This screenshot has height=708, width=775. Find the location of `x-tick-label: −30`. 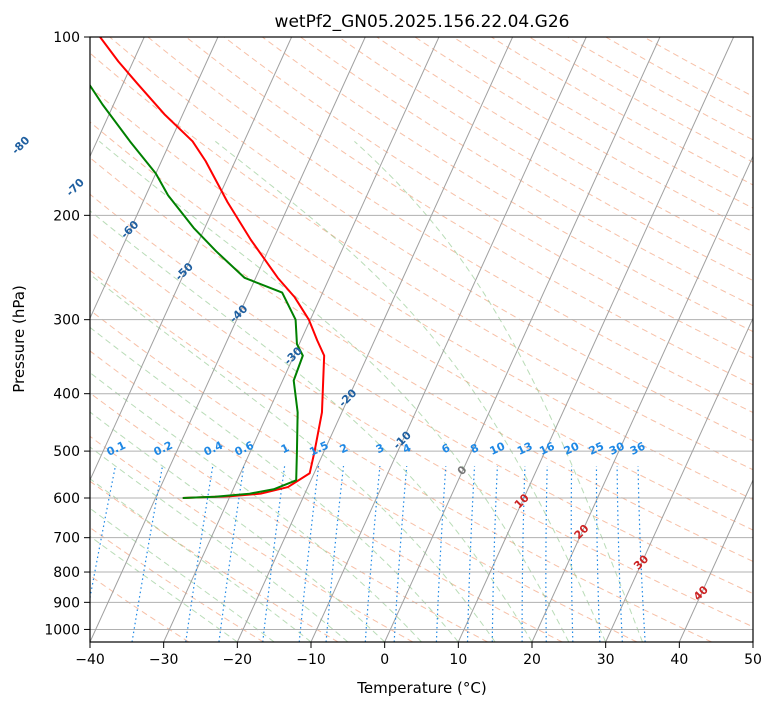

x-tick-label: −30 is located at coordinates (164, 660).